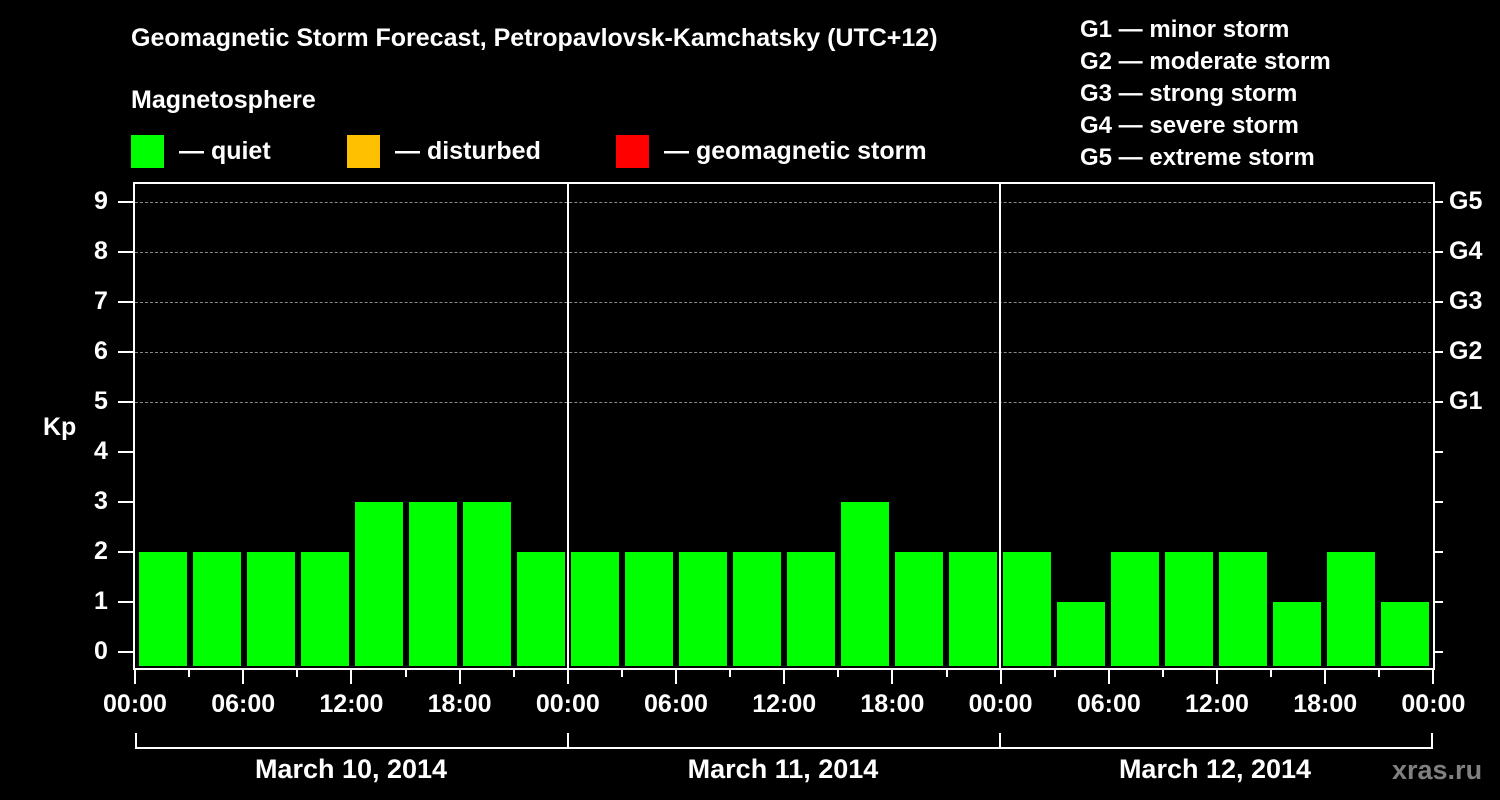 The width and height of the screenshot is (1500, 800). Describe the element at coordinates (225, 150) in the screenshot. I see `legend-quiet-label: — quiet` at that location.